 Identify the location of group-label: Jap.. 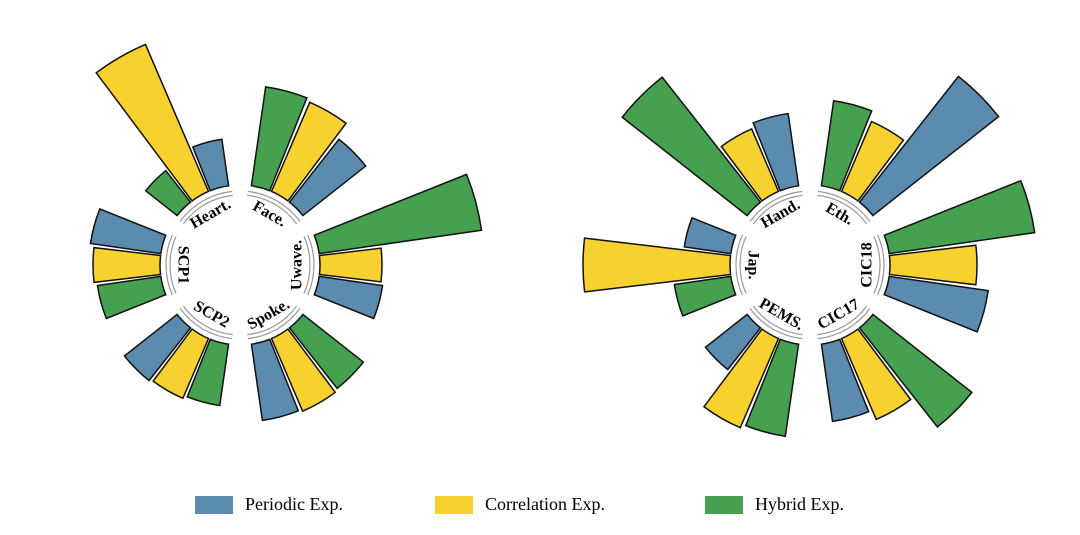
(752, 265).